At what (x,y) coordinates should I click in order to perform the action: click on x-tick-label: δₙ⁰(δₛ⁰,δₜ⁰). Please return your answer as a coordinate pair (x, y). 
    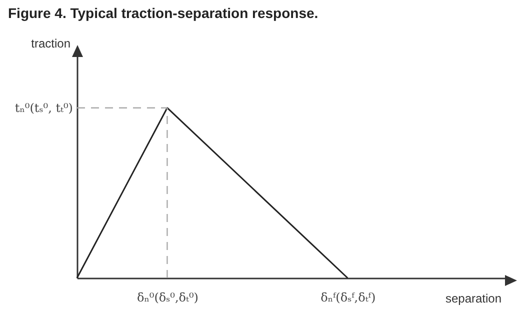
    Looking at the image, I should click on (167, 297).